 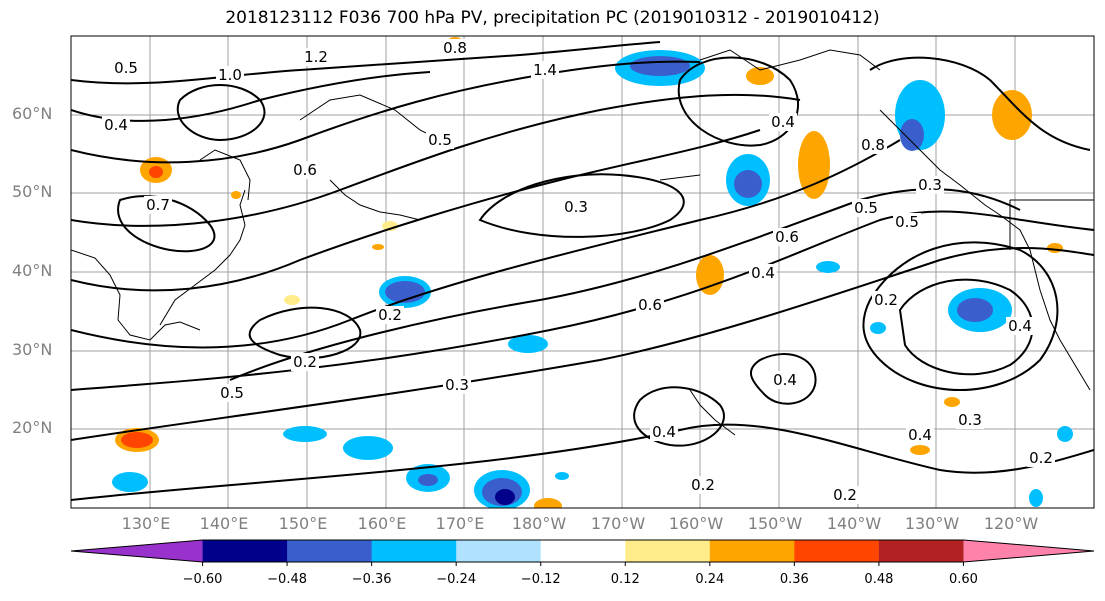 I want to click on coastline-sakhalin, so click(x=225, y=175).